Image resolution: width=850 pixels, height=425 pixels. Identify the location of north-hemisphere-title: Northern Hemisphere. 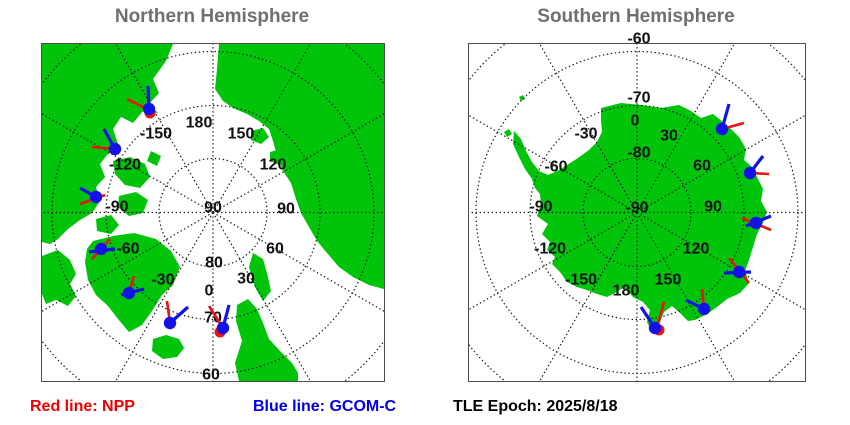
(212, 16).